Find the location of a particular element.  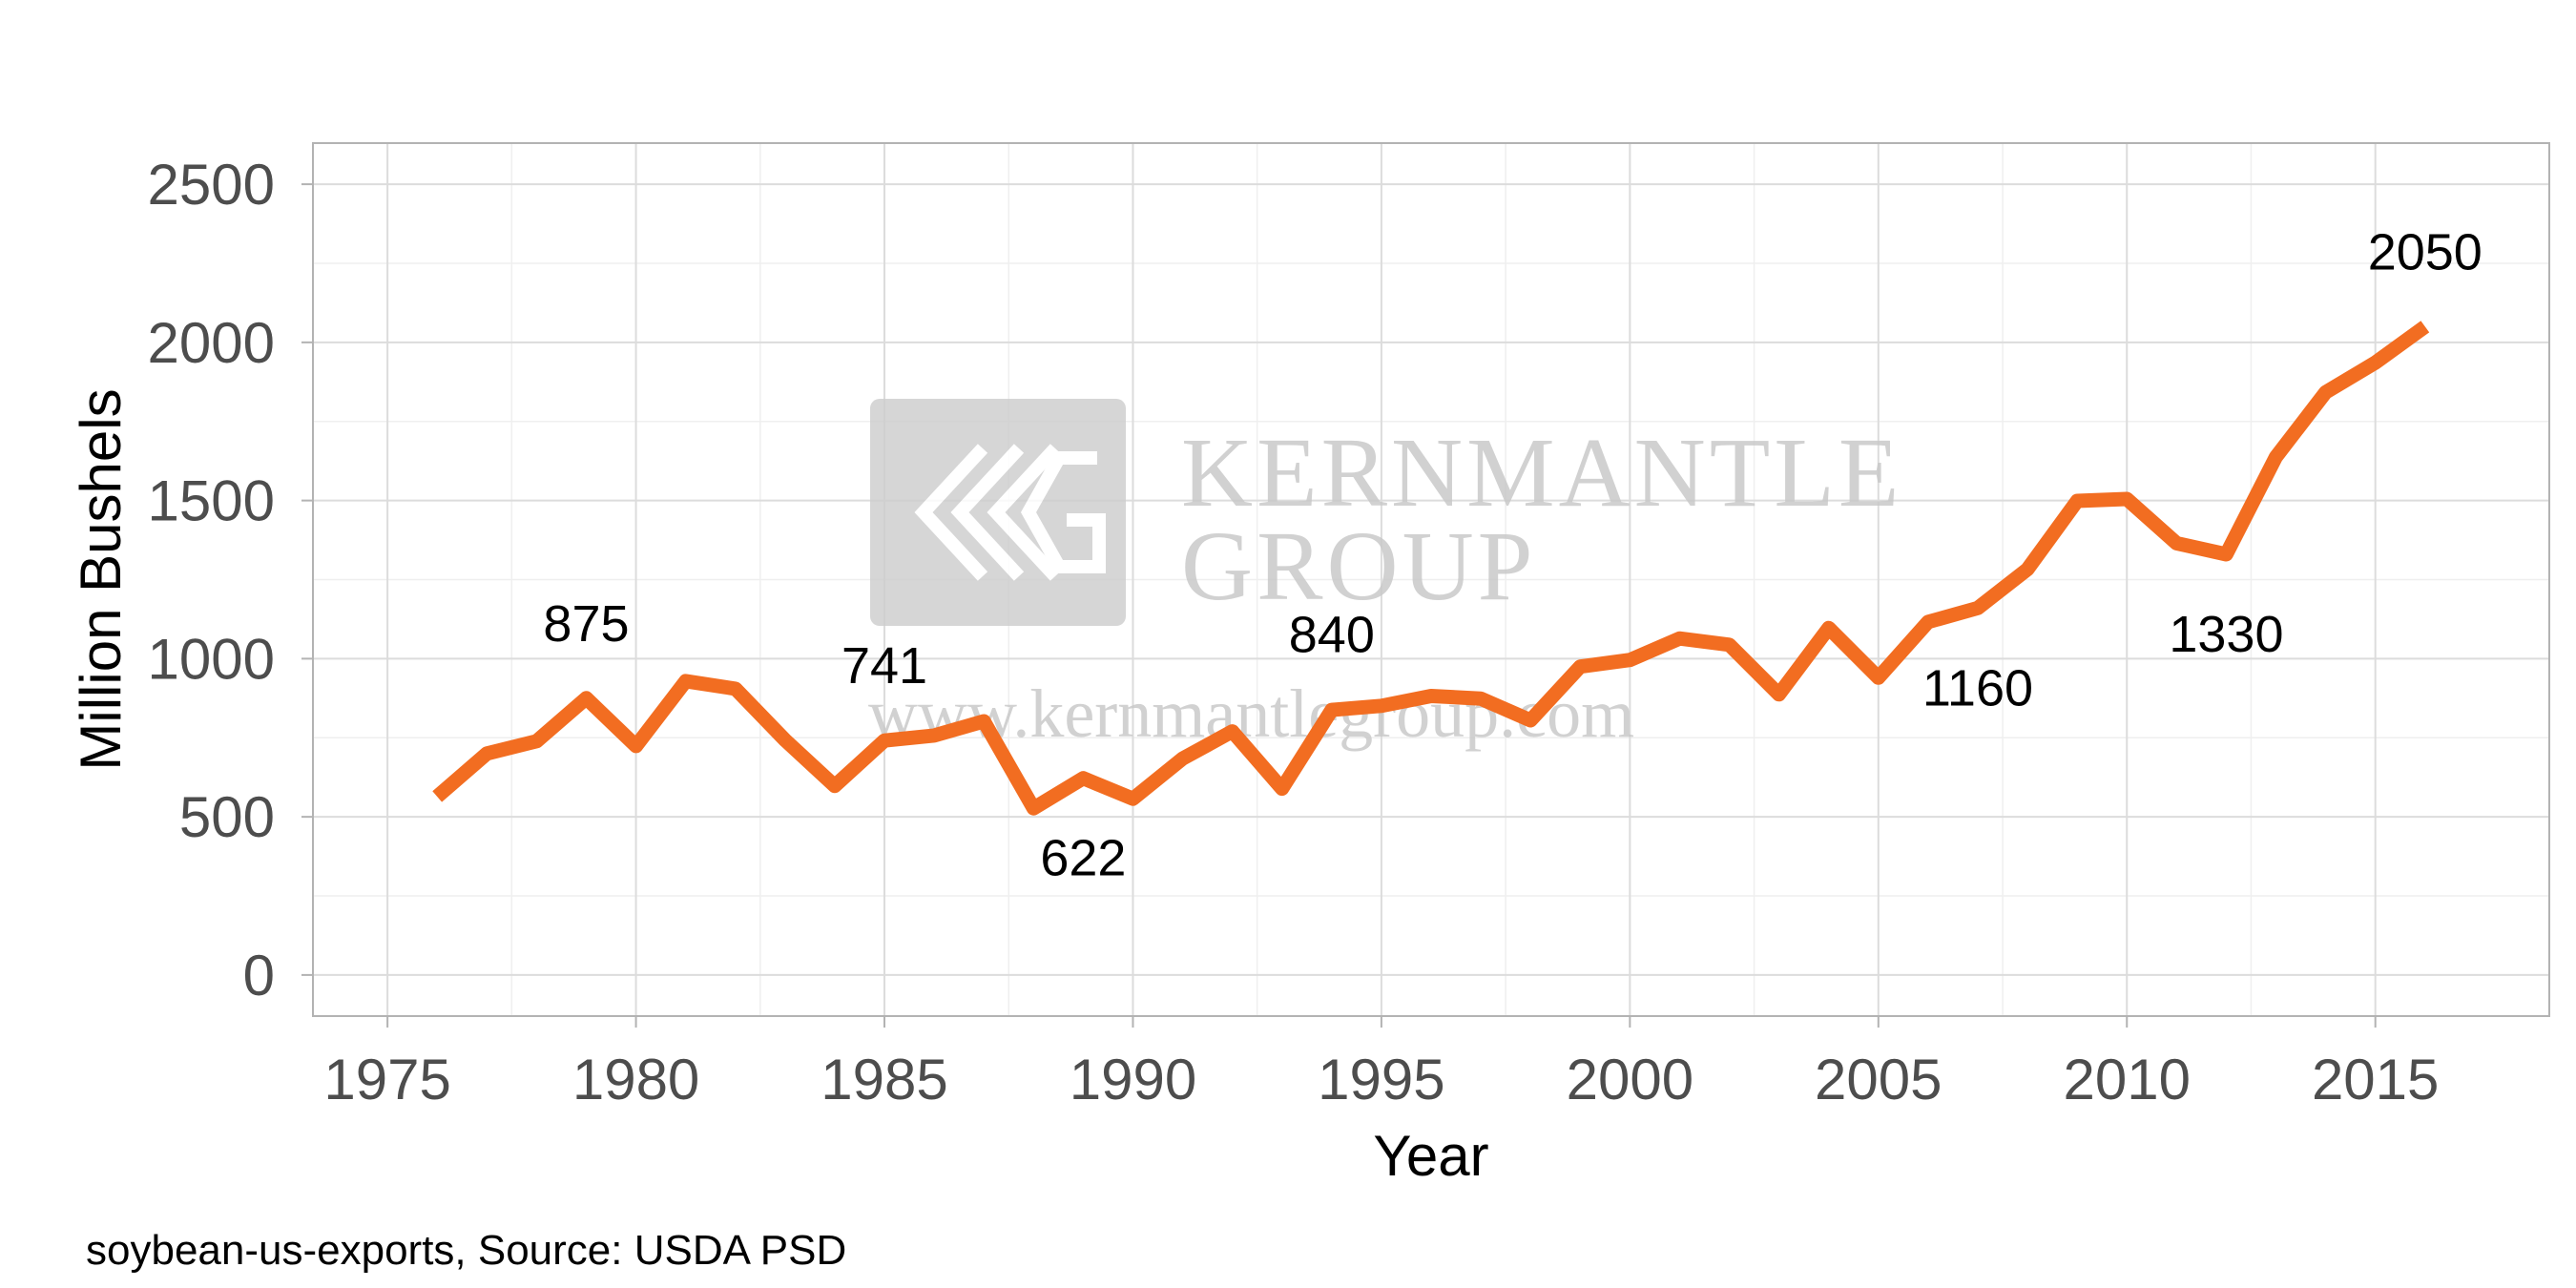

y-tick-label: 0 is located at coordinates (259, 976).